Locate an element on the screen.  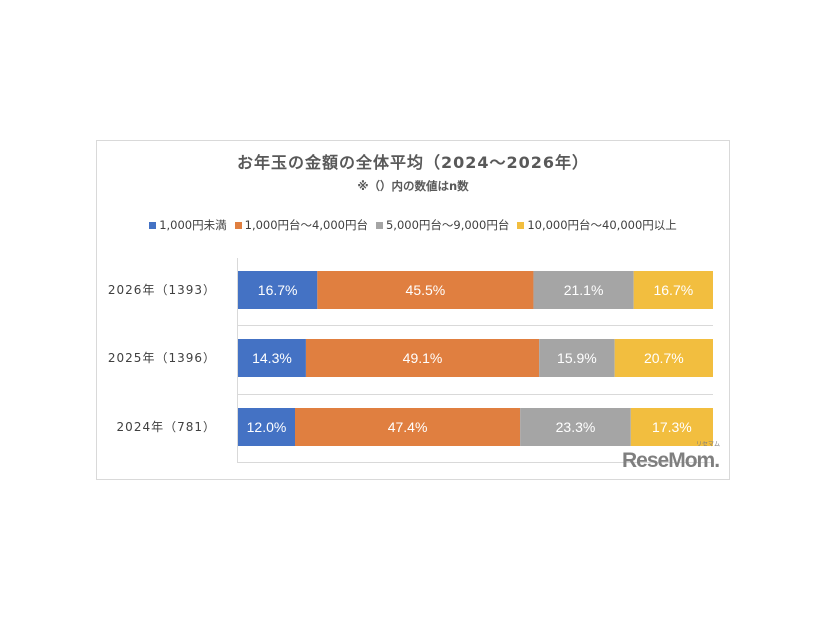
legend-item: 1,000円台～4,000円台 is located at coordinates (301, 225).